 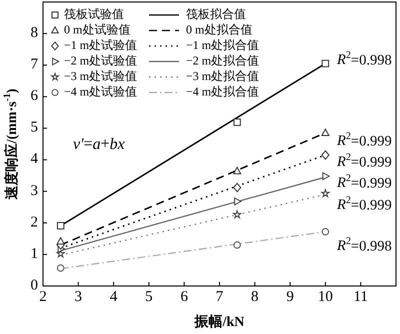 What do you see at coordinates (255, 297) in the screenshot?
I see `x-tick-label: 8` at bounding box center [255, 297].